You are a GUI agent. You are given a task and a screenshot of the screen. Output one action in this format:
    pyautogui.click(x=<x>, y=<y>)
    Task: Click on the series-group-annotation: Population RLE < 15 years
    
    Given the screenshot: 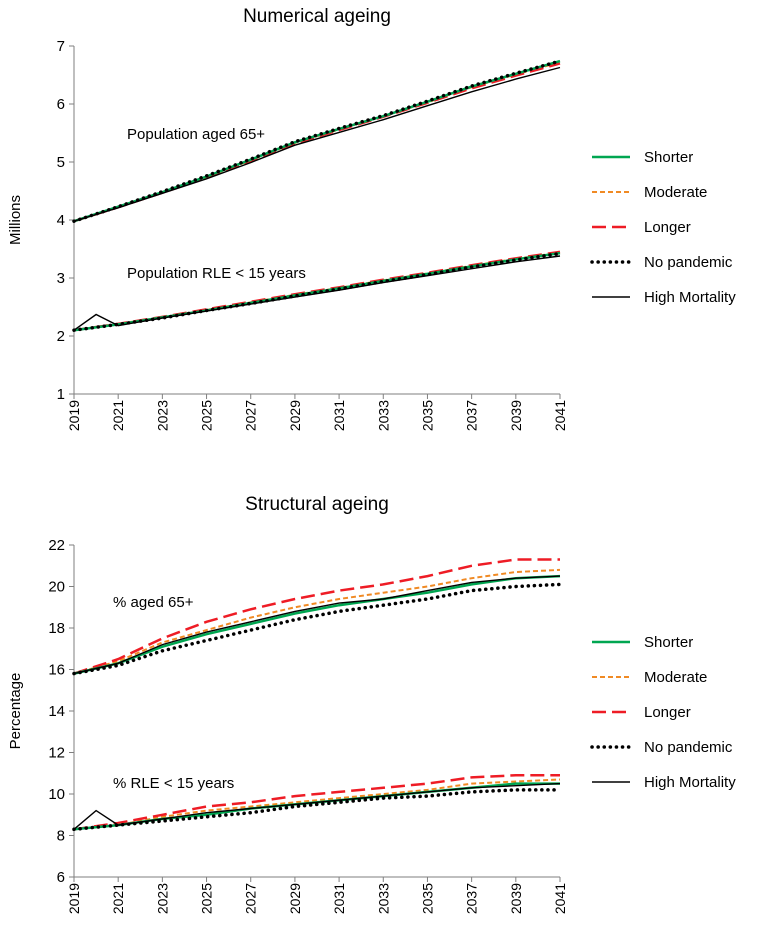 What is the action you would take?
    pyautogui.click(x=216, y=273)
    